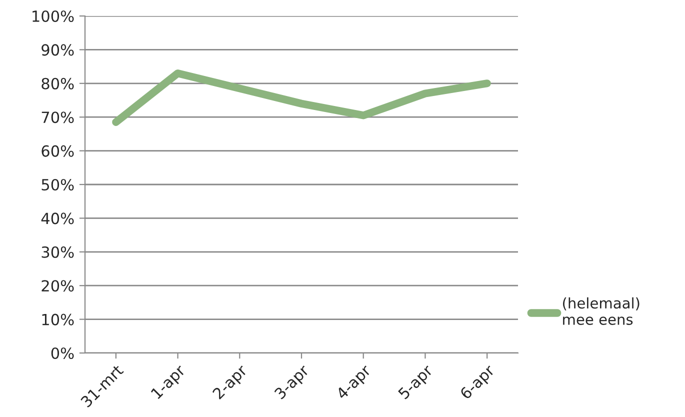  I want to click on y-tick-label: 100%, so click(53, 16).